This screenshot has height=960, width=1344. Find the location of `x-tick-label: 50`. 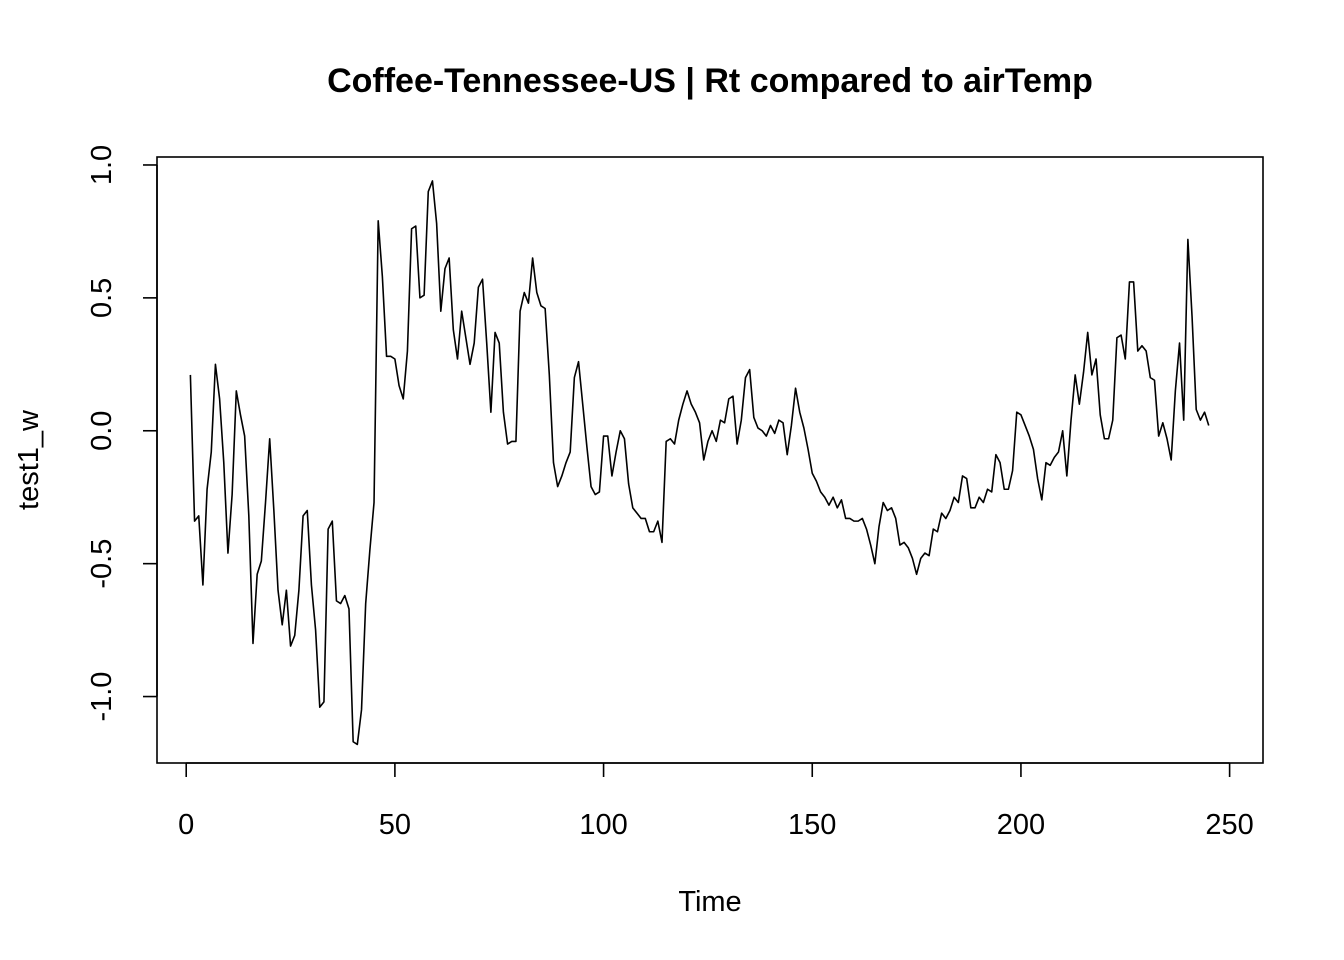

x-tick-label: 50 is located at coordinates (395, 825).